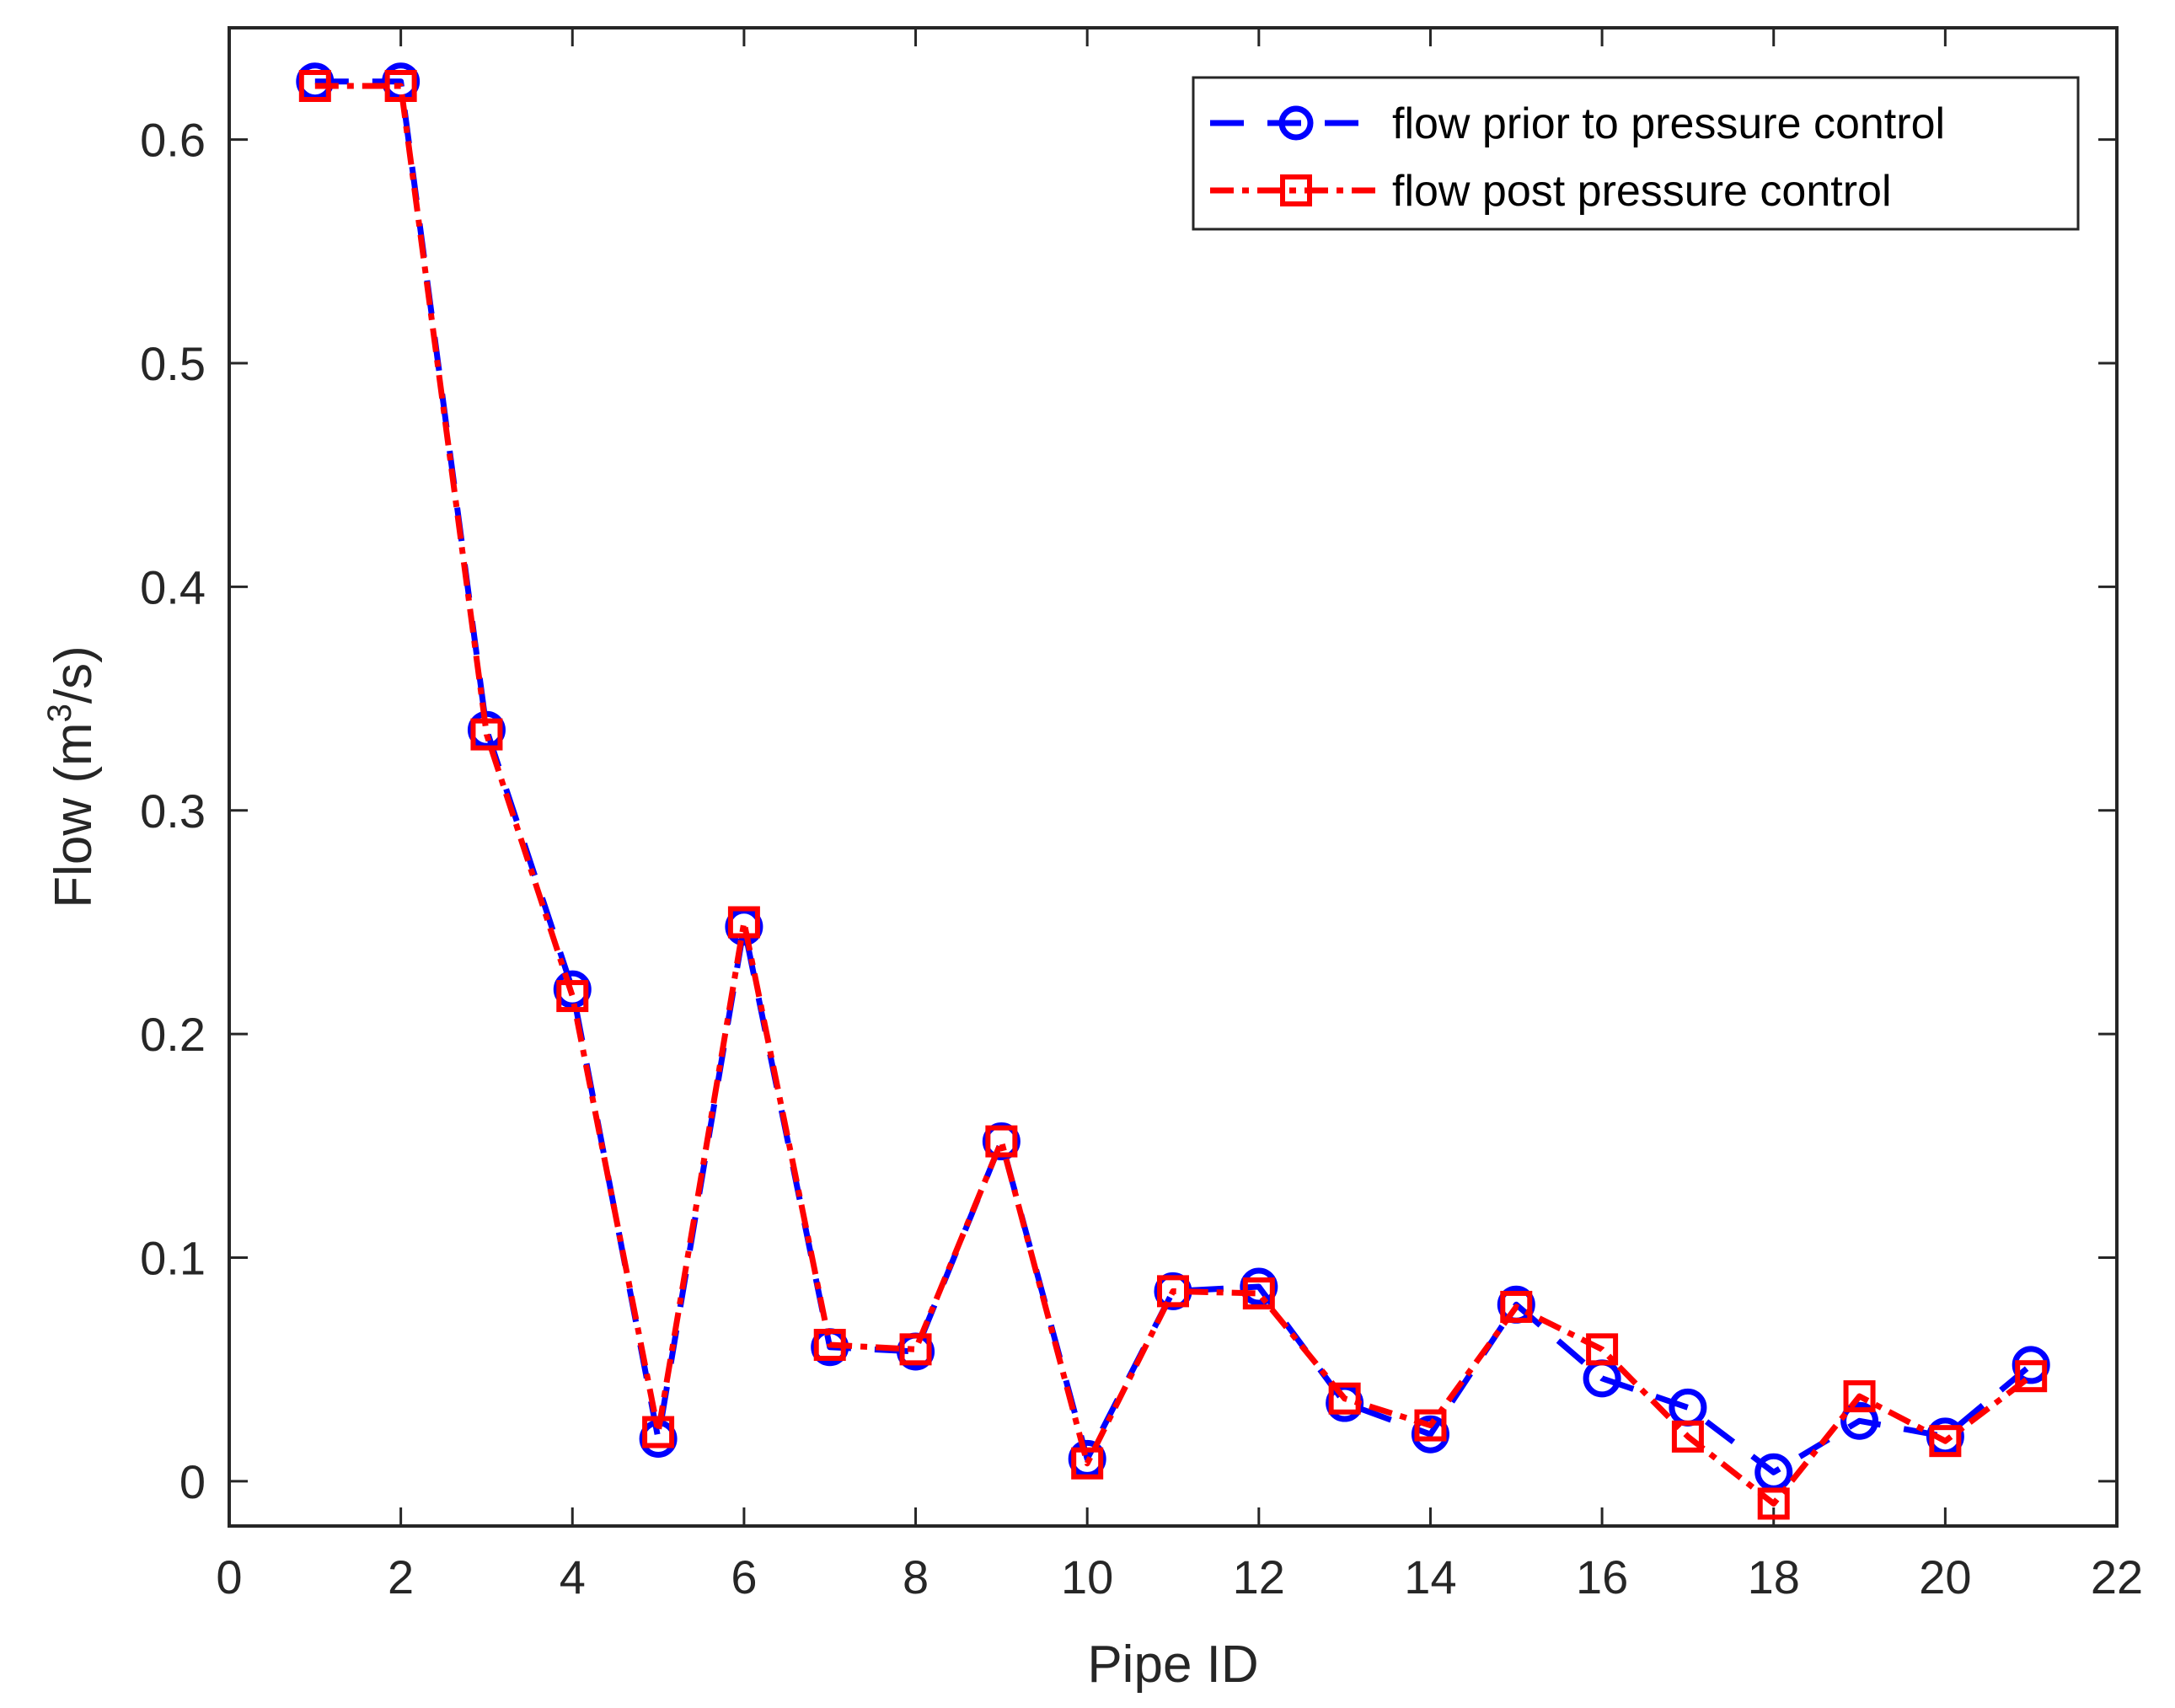 The width and height of the screenshot is (2175, 1708). What do you see at coordinates (1296, 190) in the screenshot?
I see `legend-marker-post` at bounding box center [1296, 190].